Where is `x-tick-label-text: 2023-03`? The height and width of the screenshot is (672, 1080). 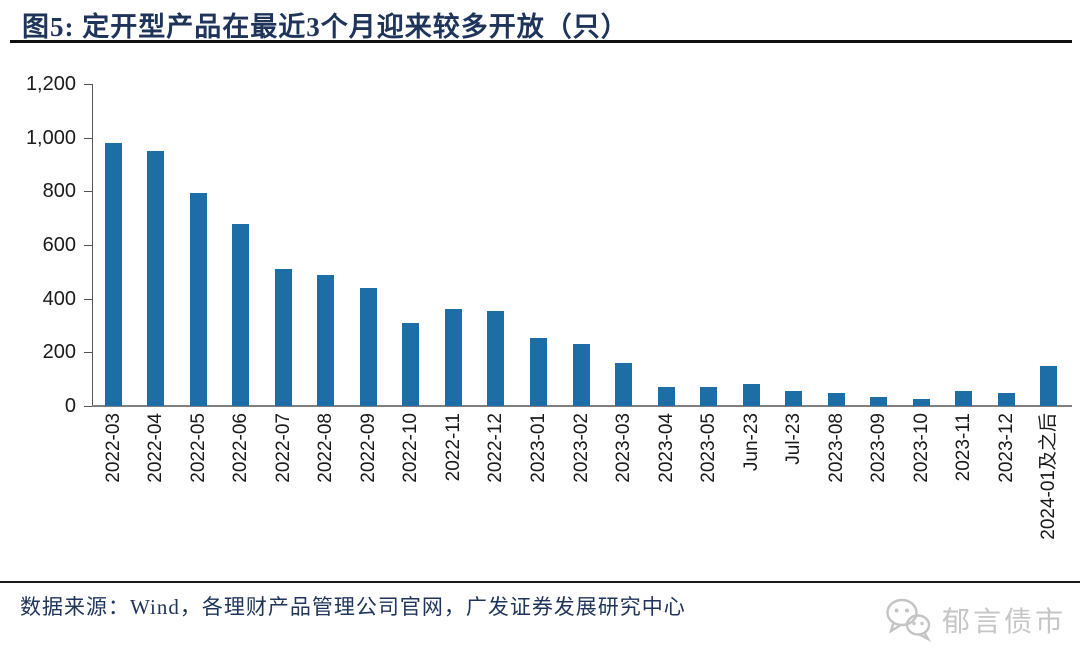 x-tick-label-text: 2023-03 is located at coordinates (624, 448).